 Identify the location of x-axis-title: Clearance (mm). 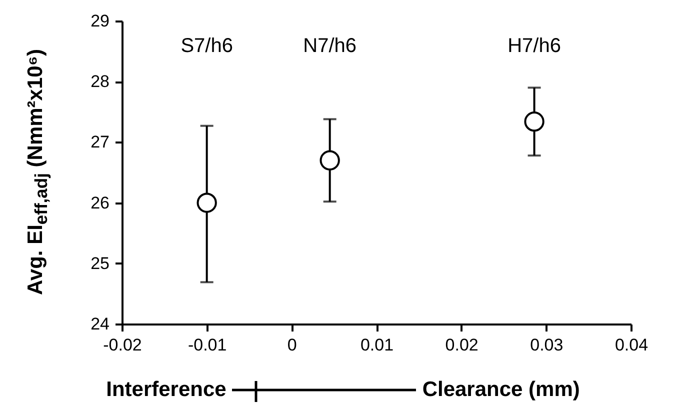
(501, 390).